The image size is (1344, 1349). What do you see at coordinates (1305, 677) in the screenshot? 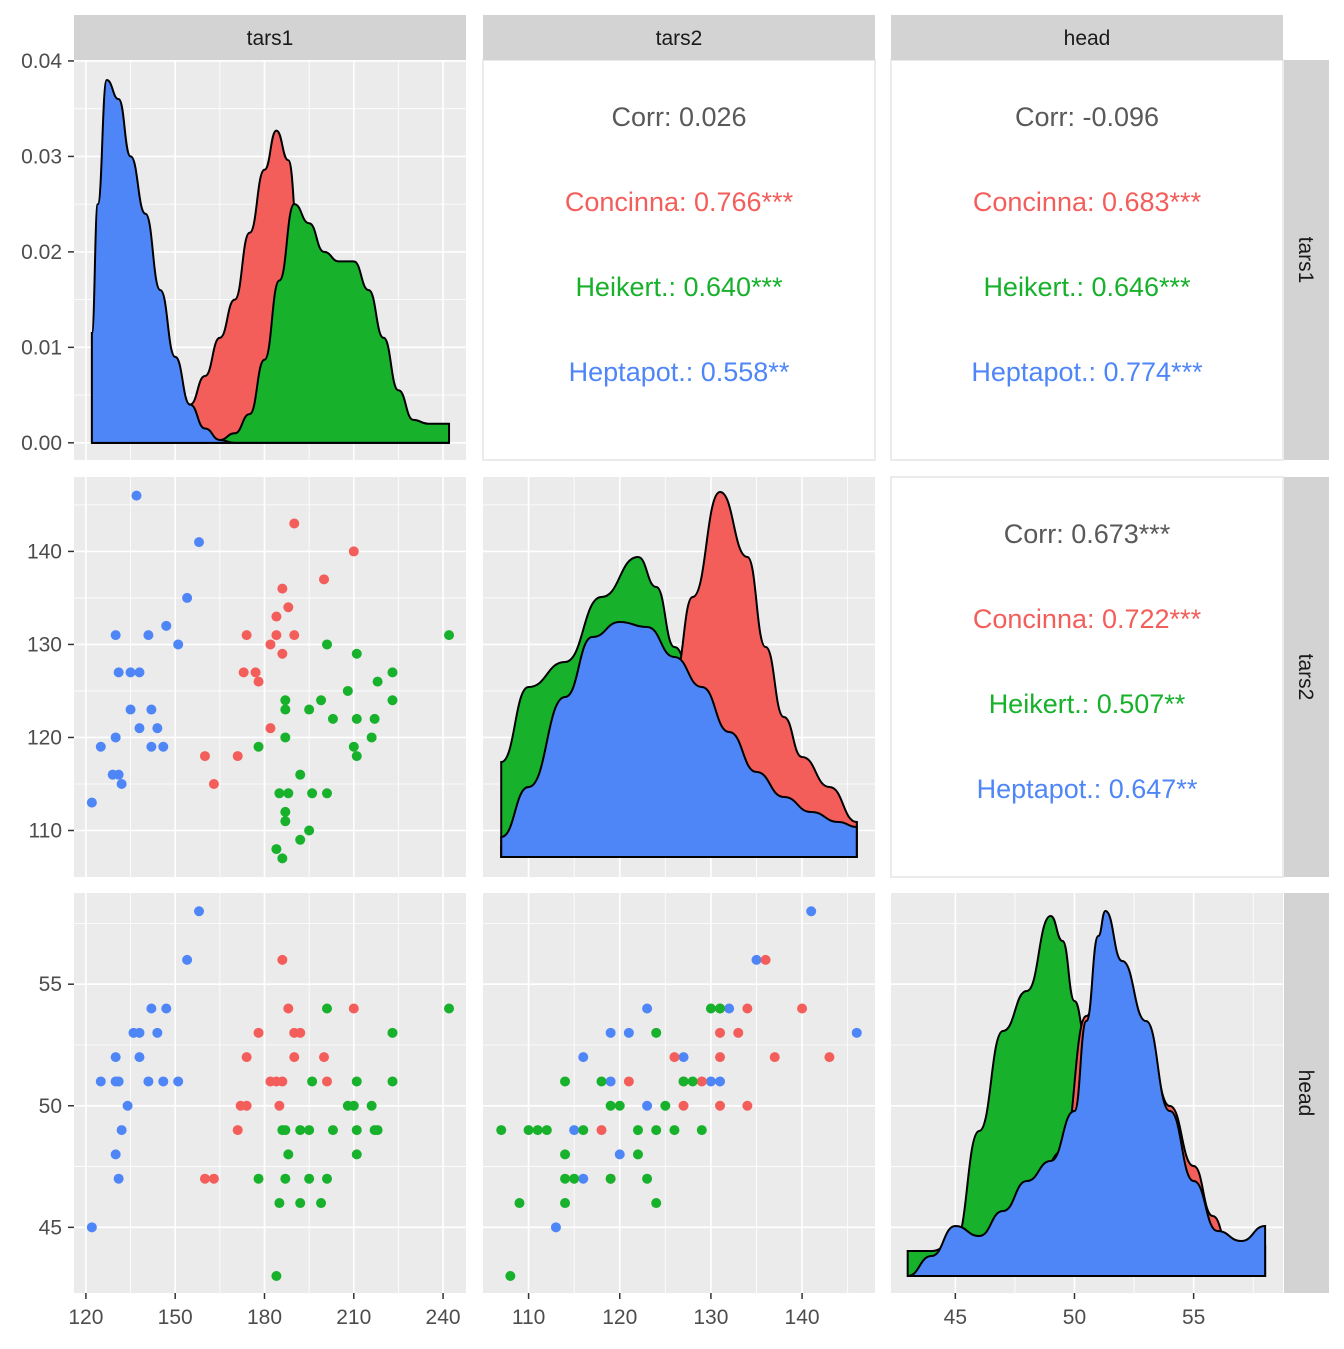
I see `strip-label-right: tars2` at bounding box center [1305, 677].